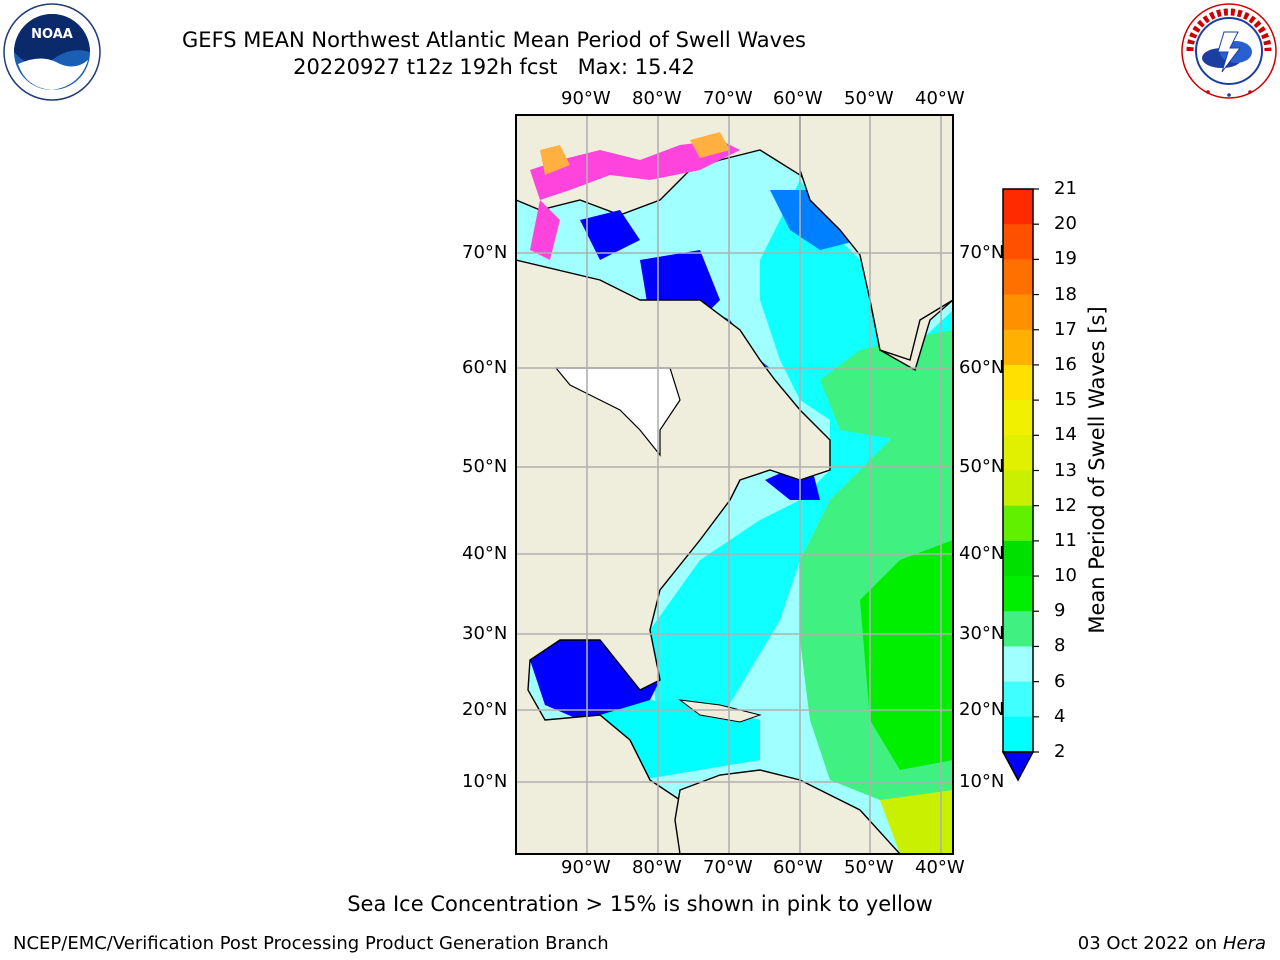  What do you see at coordinates (485, 466) in the screenshot?
I see `lat-label-left: 50°N` at bounding box center [485, 466].